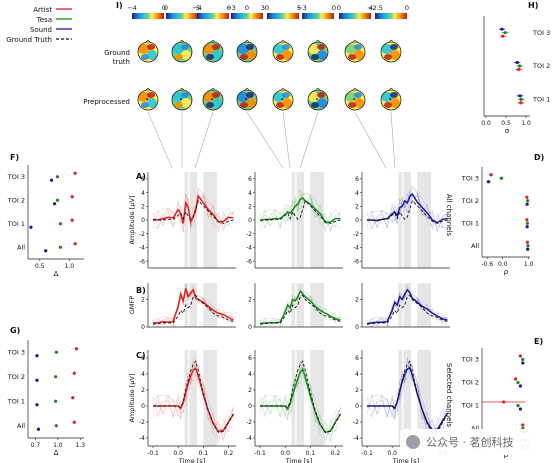 The height and width of the screenshot is (463, 554). I want to click on y-axis-label: GMFP, so click(132, 305).